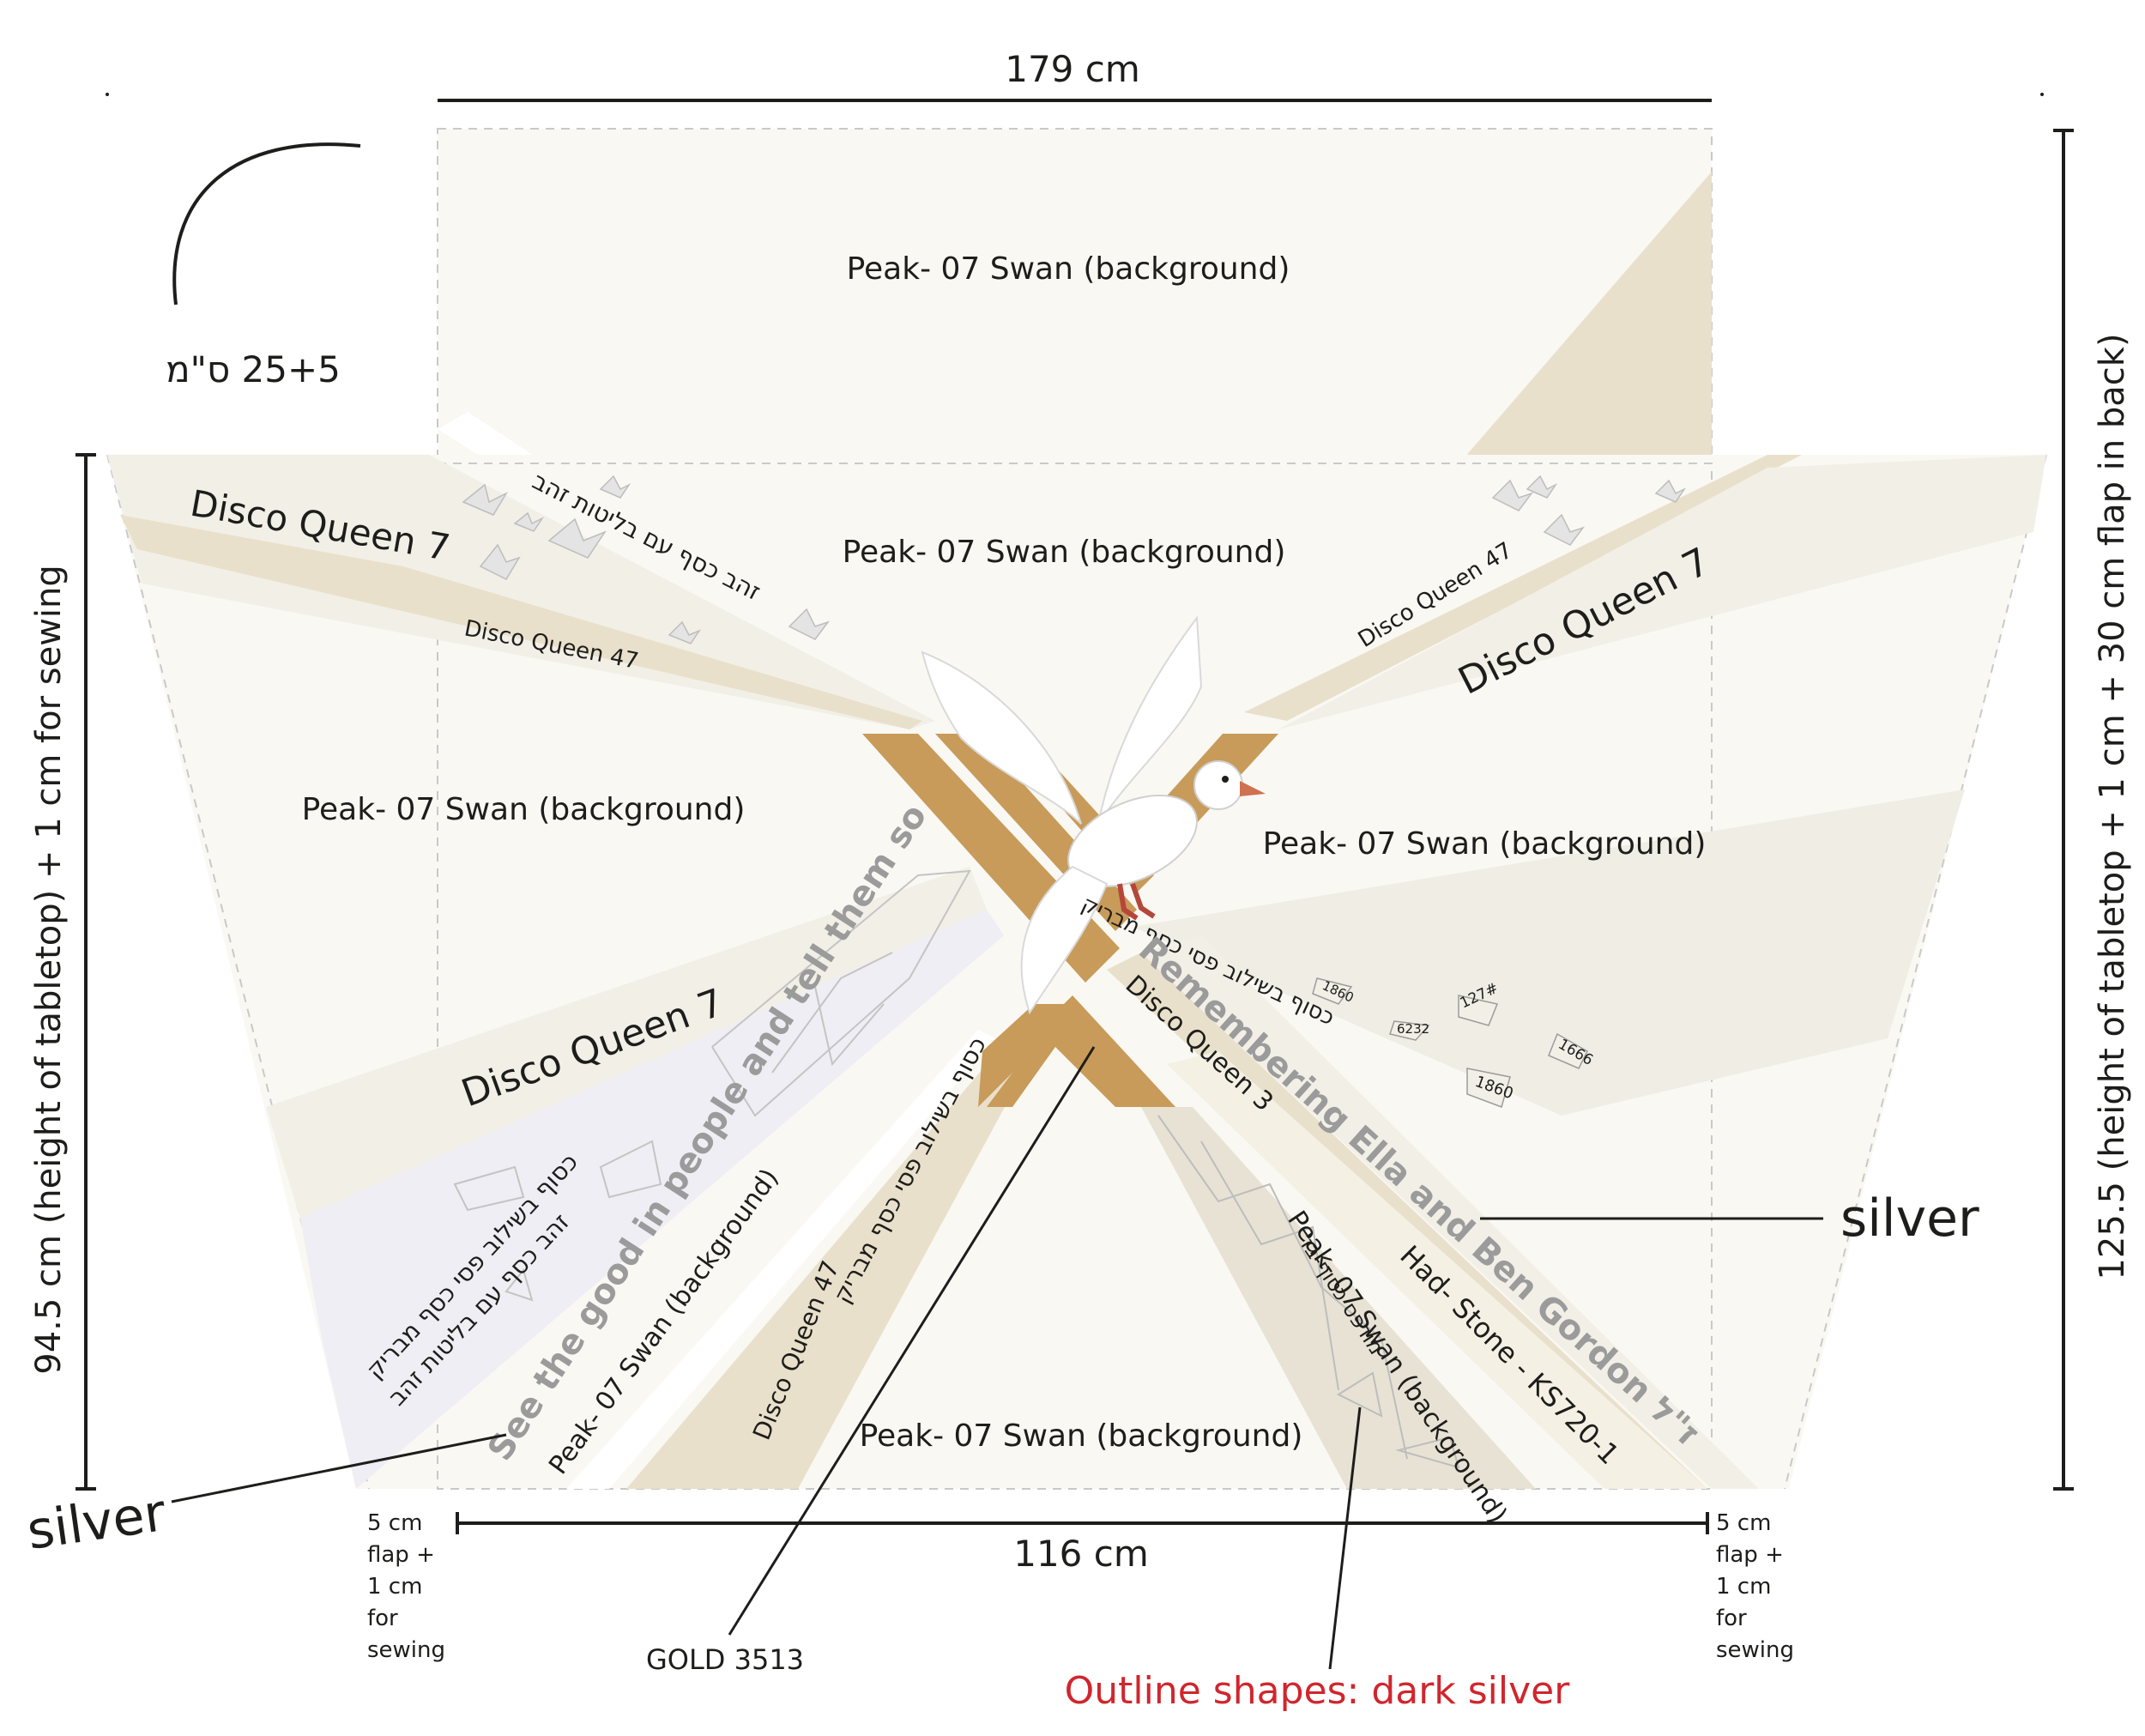 The width and height of the screenshot is (2145, 1736). Describe the element at coordinates (1485, 844) in the screenshot. I see `label-right-mid: Peak- 07 Swan (background)` at that location.